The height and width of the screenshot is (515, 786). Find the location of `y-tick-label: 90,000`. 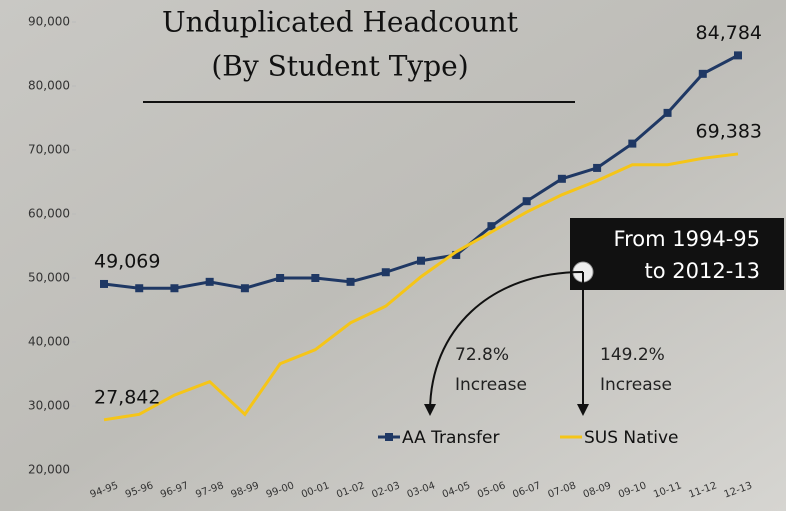

y-tick-label: 90,000 is located at coordinates (49, 22).